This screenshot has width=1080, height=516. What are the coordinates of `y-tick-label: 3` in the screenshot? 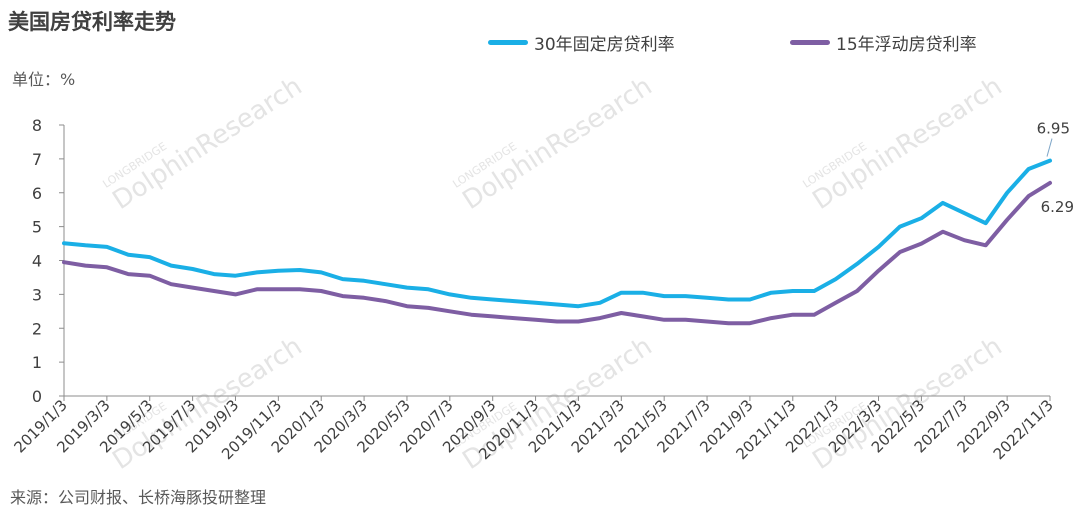 It's located at (37, 294).